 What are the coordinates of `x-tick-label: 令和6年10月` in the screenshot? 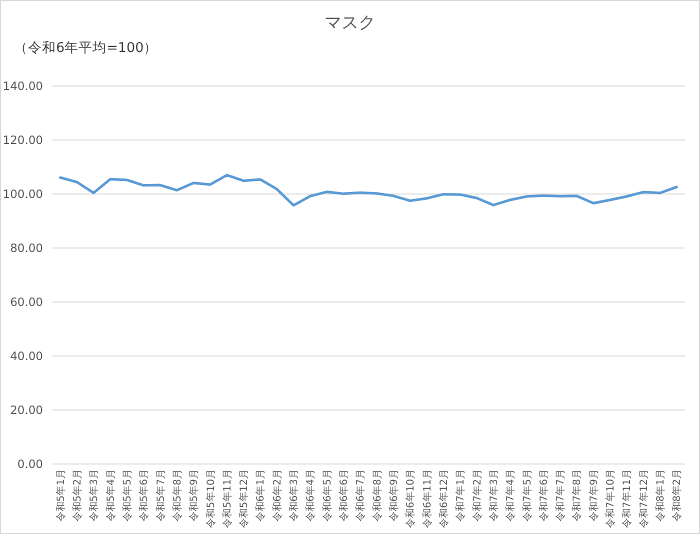 It's located at (410, 498).